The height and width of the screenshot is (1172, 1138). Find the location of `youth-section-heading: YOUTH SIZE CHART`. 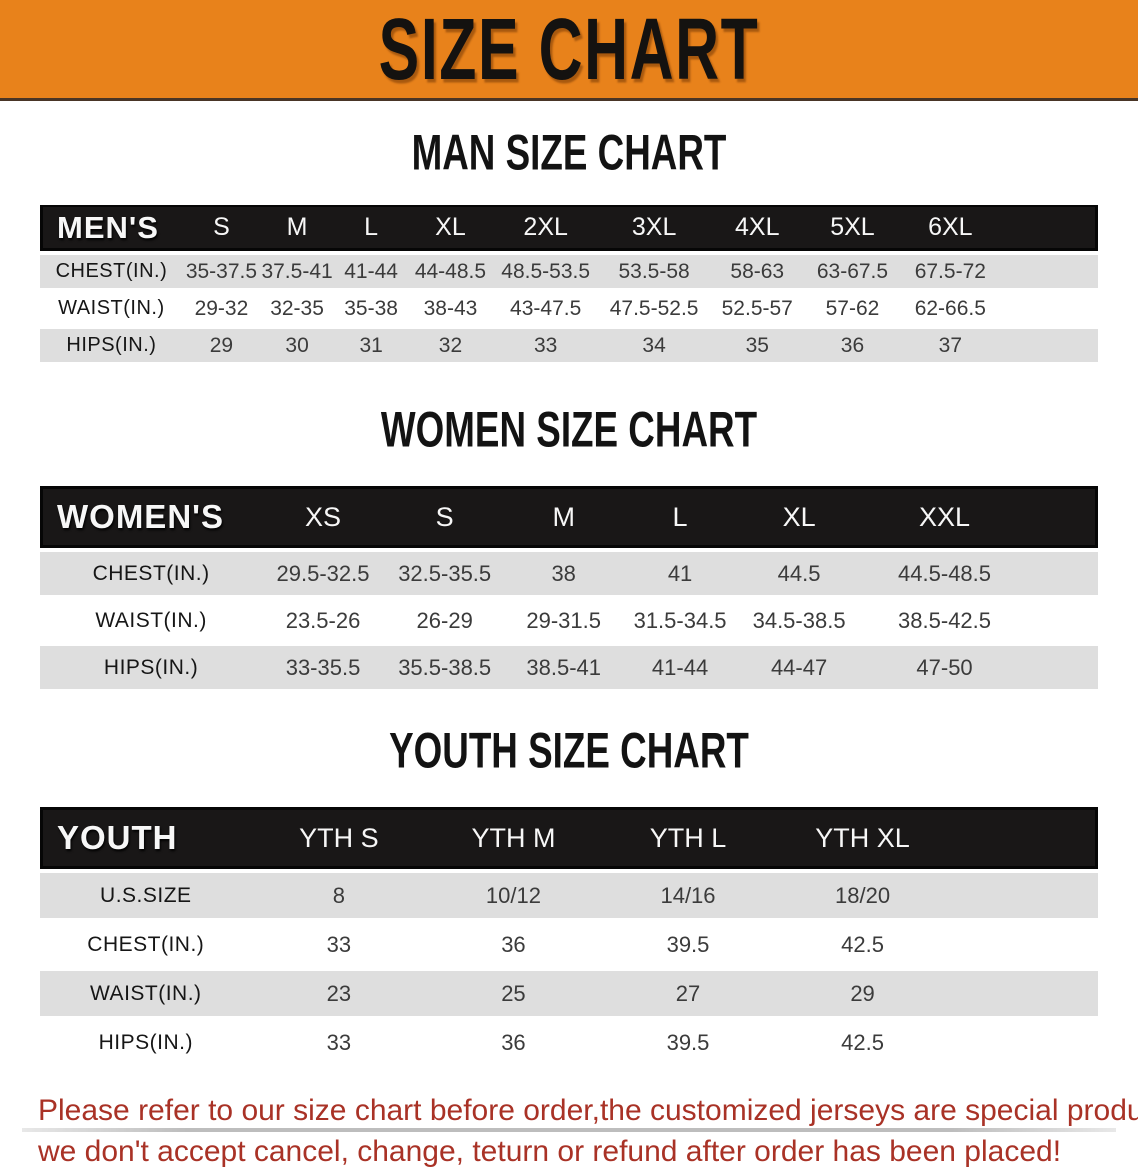

youth-section-heading: YOUTH SIZE CHART is located at coordinates (569, 750).